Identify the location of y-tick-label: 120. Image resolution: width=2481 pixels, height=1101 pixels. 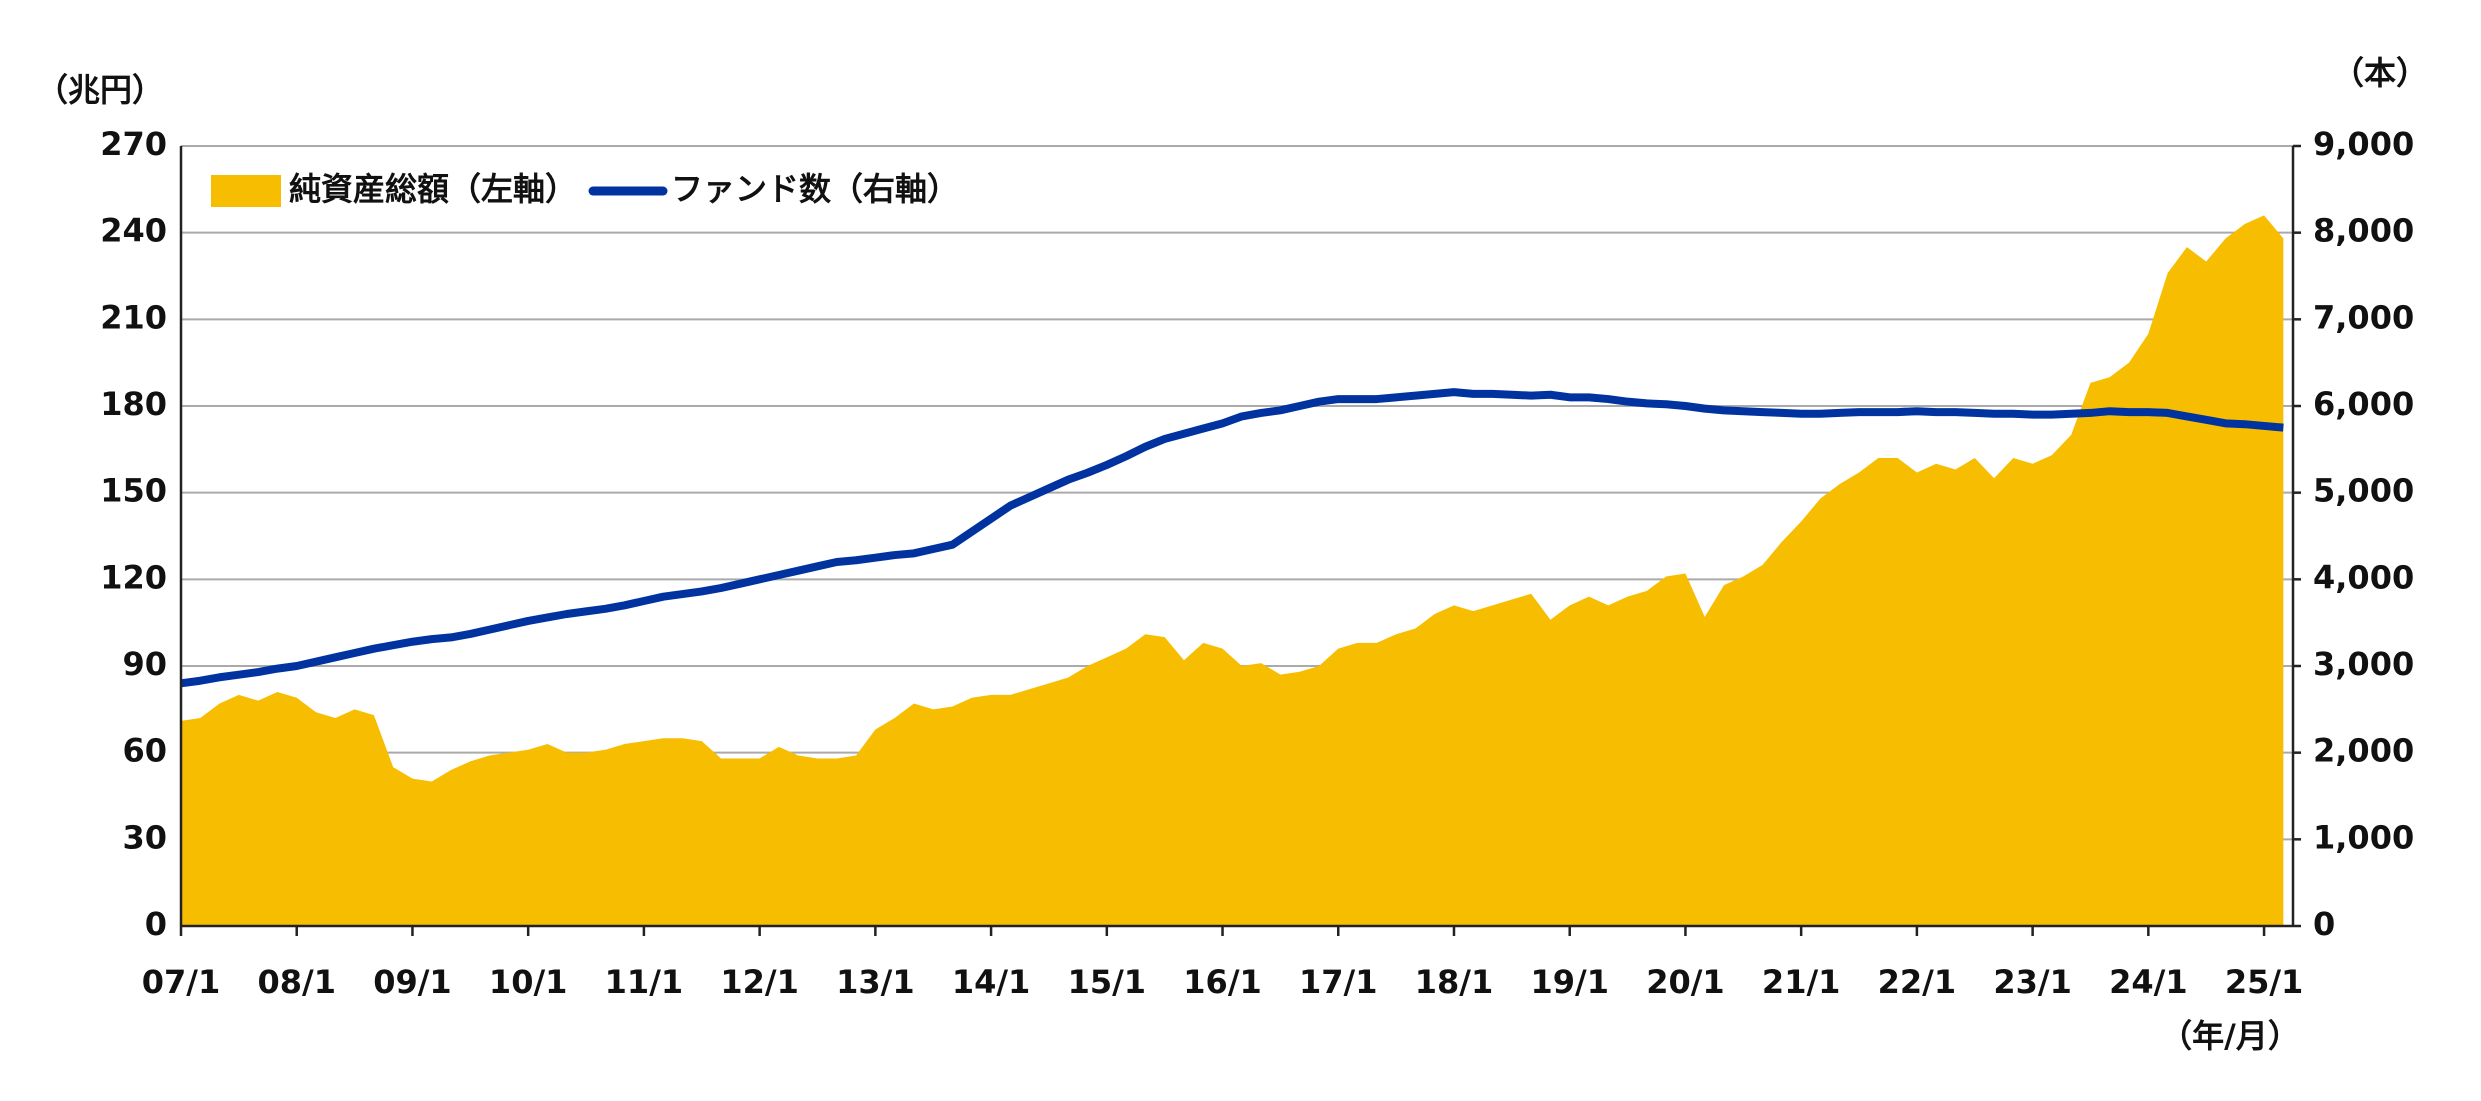
(133, 577).